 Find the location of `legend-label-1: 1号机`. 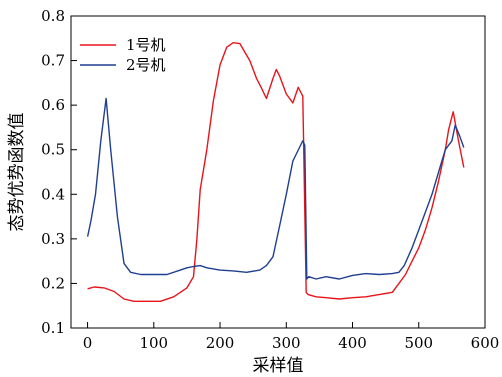

legend-label-1: 1号机 is located at coordinates (146, 45).